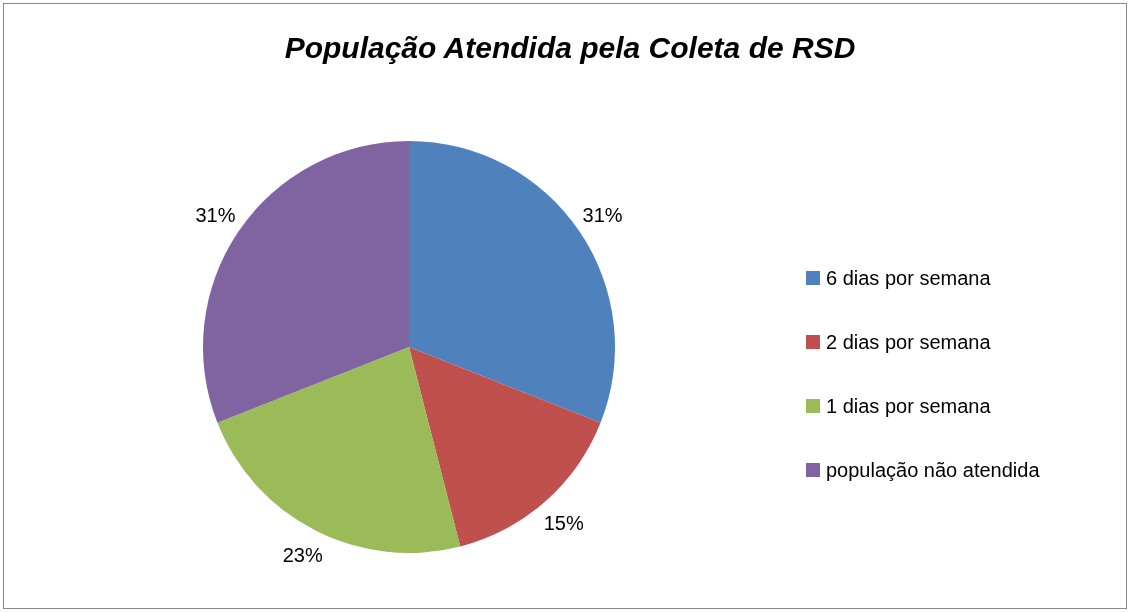 The height and width of the screenshot is (612, 1130). Describe the element at coordinates (909, 406) in the screenshot. I see `legend-label: 1 dias por semana` at that location.